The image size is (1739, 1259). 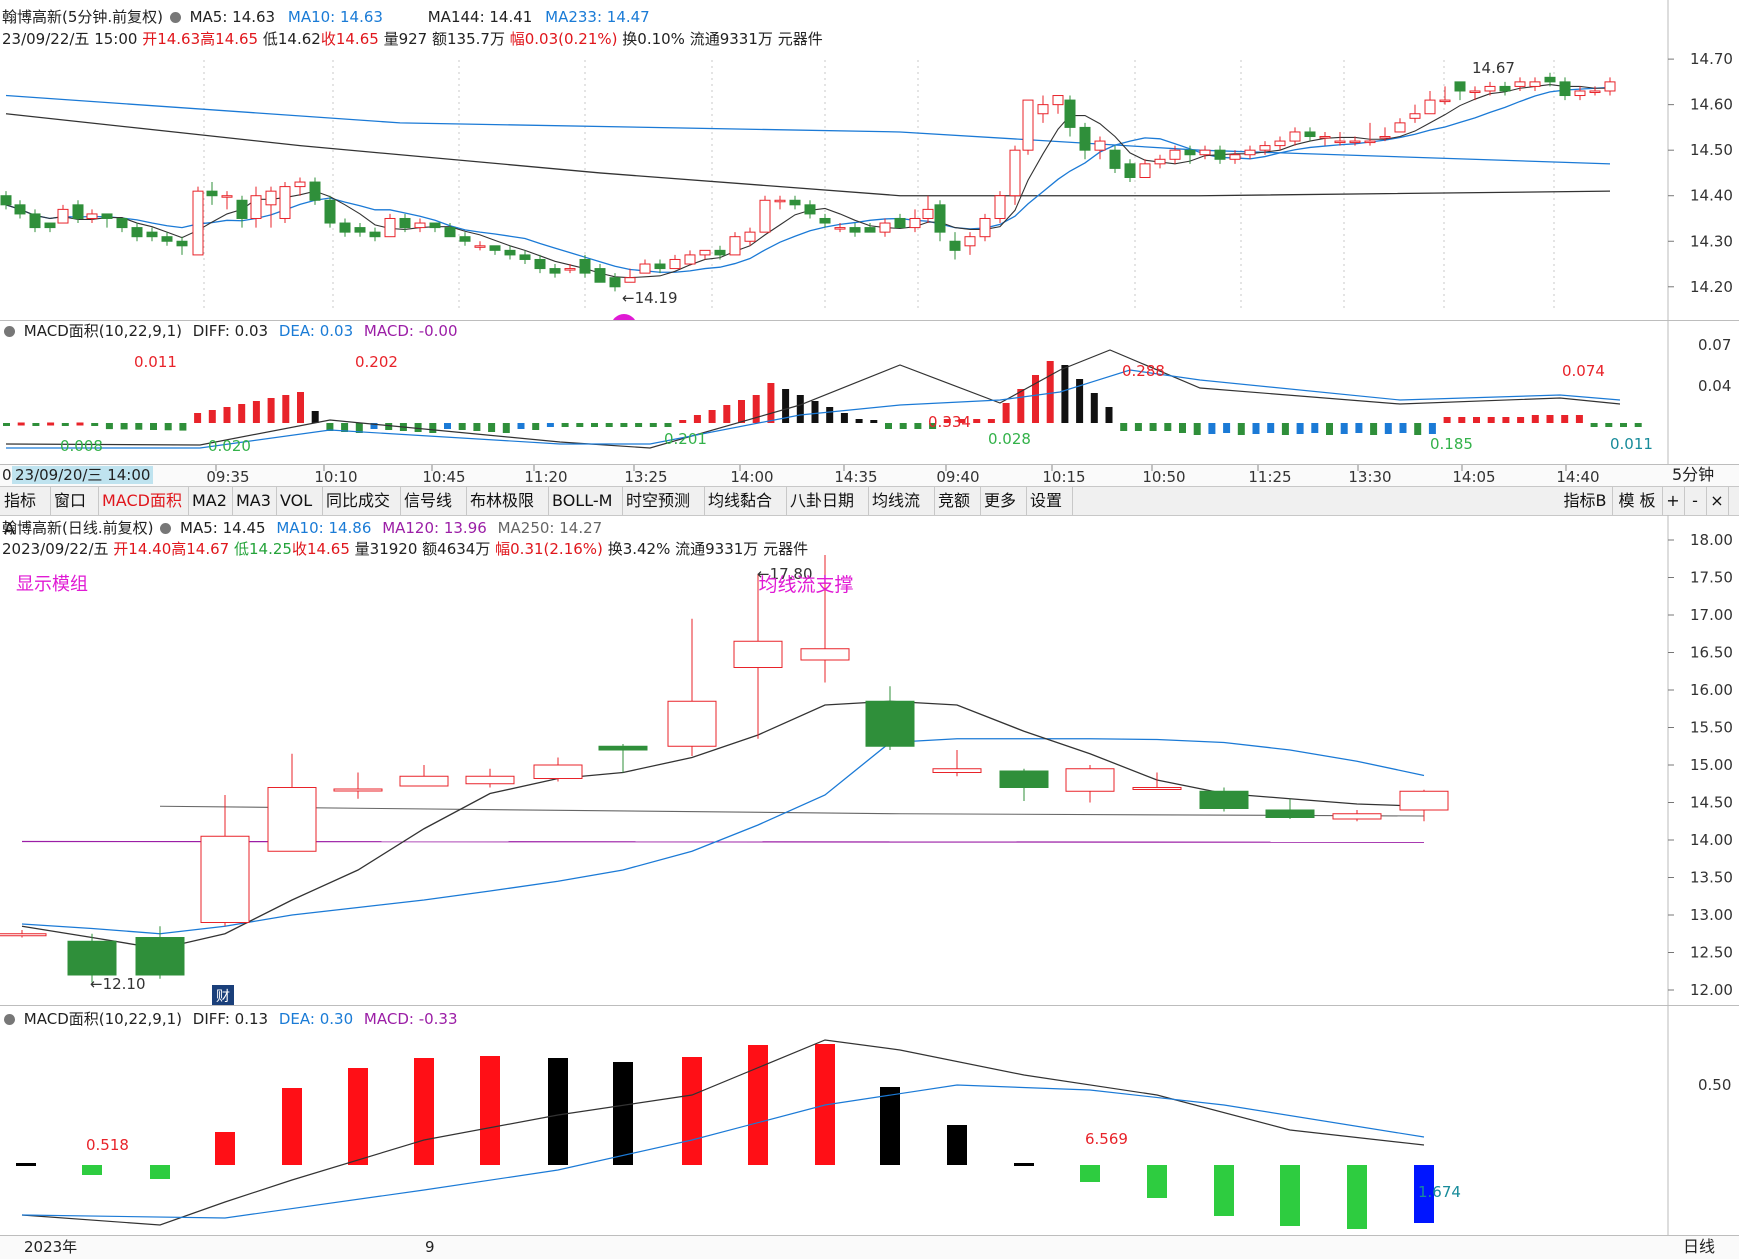 What do you see at coordinates (1049, 501) in the screenshot?
I see `toolbar-tab: 设置` at bounding box center [1049, 501].